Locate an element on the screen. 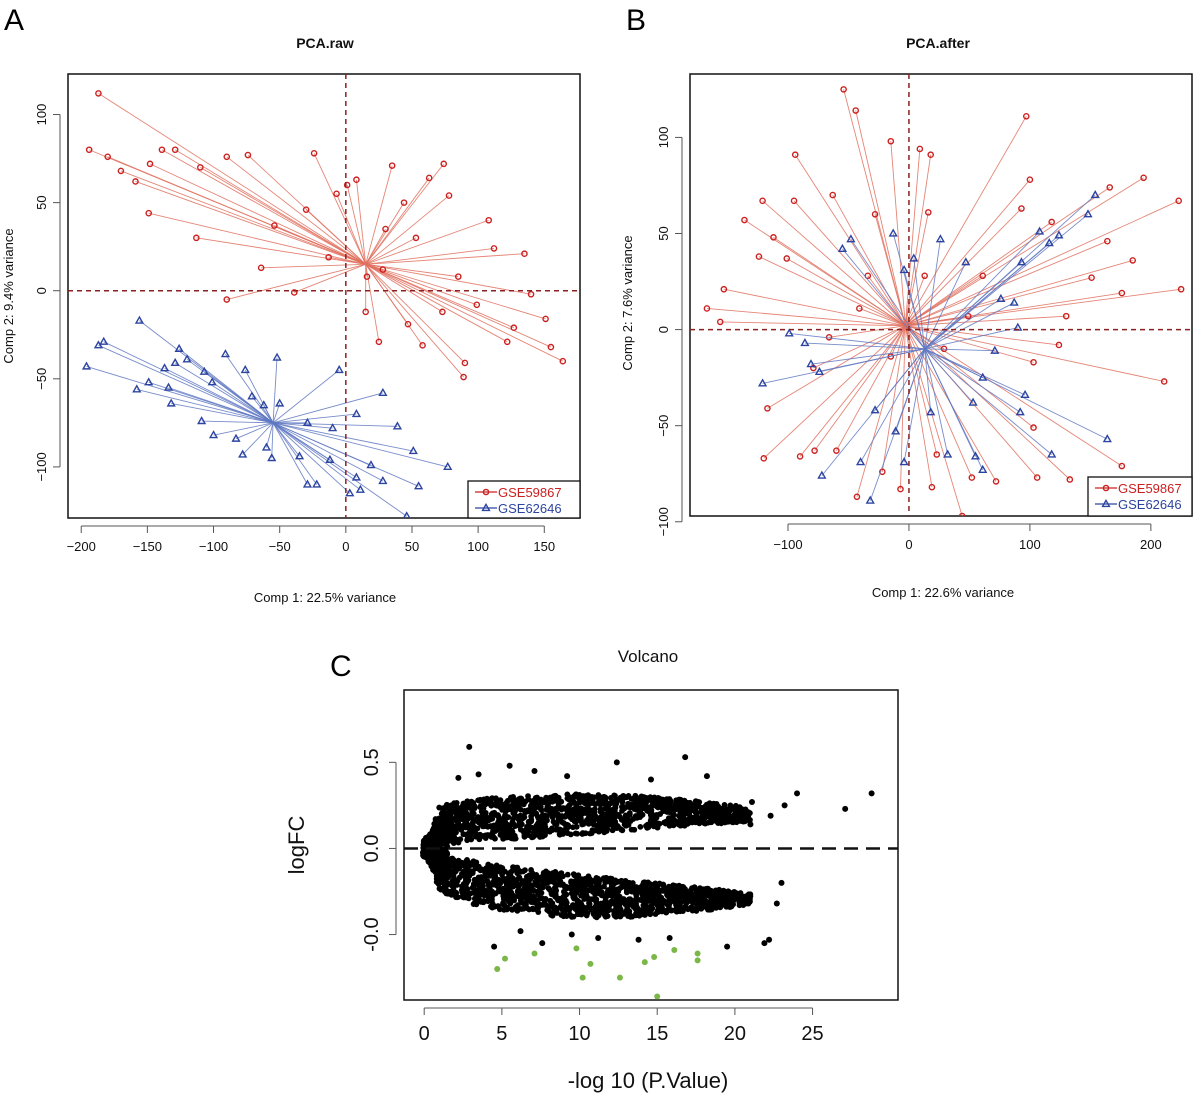 This screenshot has width=1200, height=1094. x-tick-label: 20 is located at coordinates (735, 1034).